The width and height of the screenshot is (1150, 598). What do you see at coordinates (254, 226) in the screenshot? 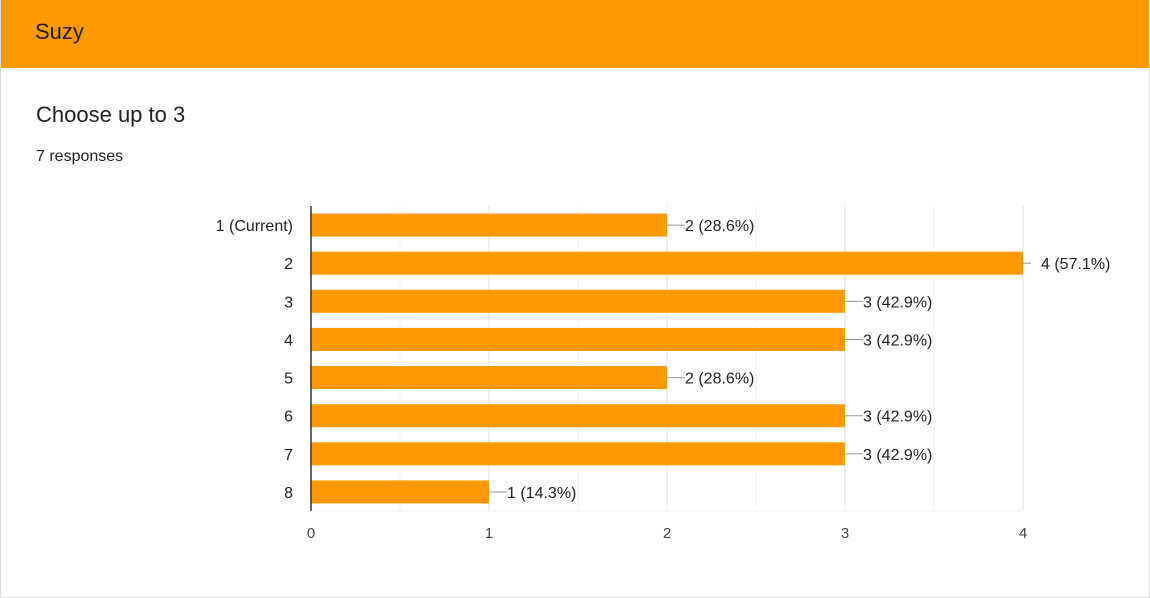
I see `category-label: 1 (Current)` at bounding box center [254, 226].